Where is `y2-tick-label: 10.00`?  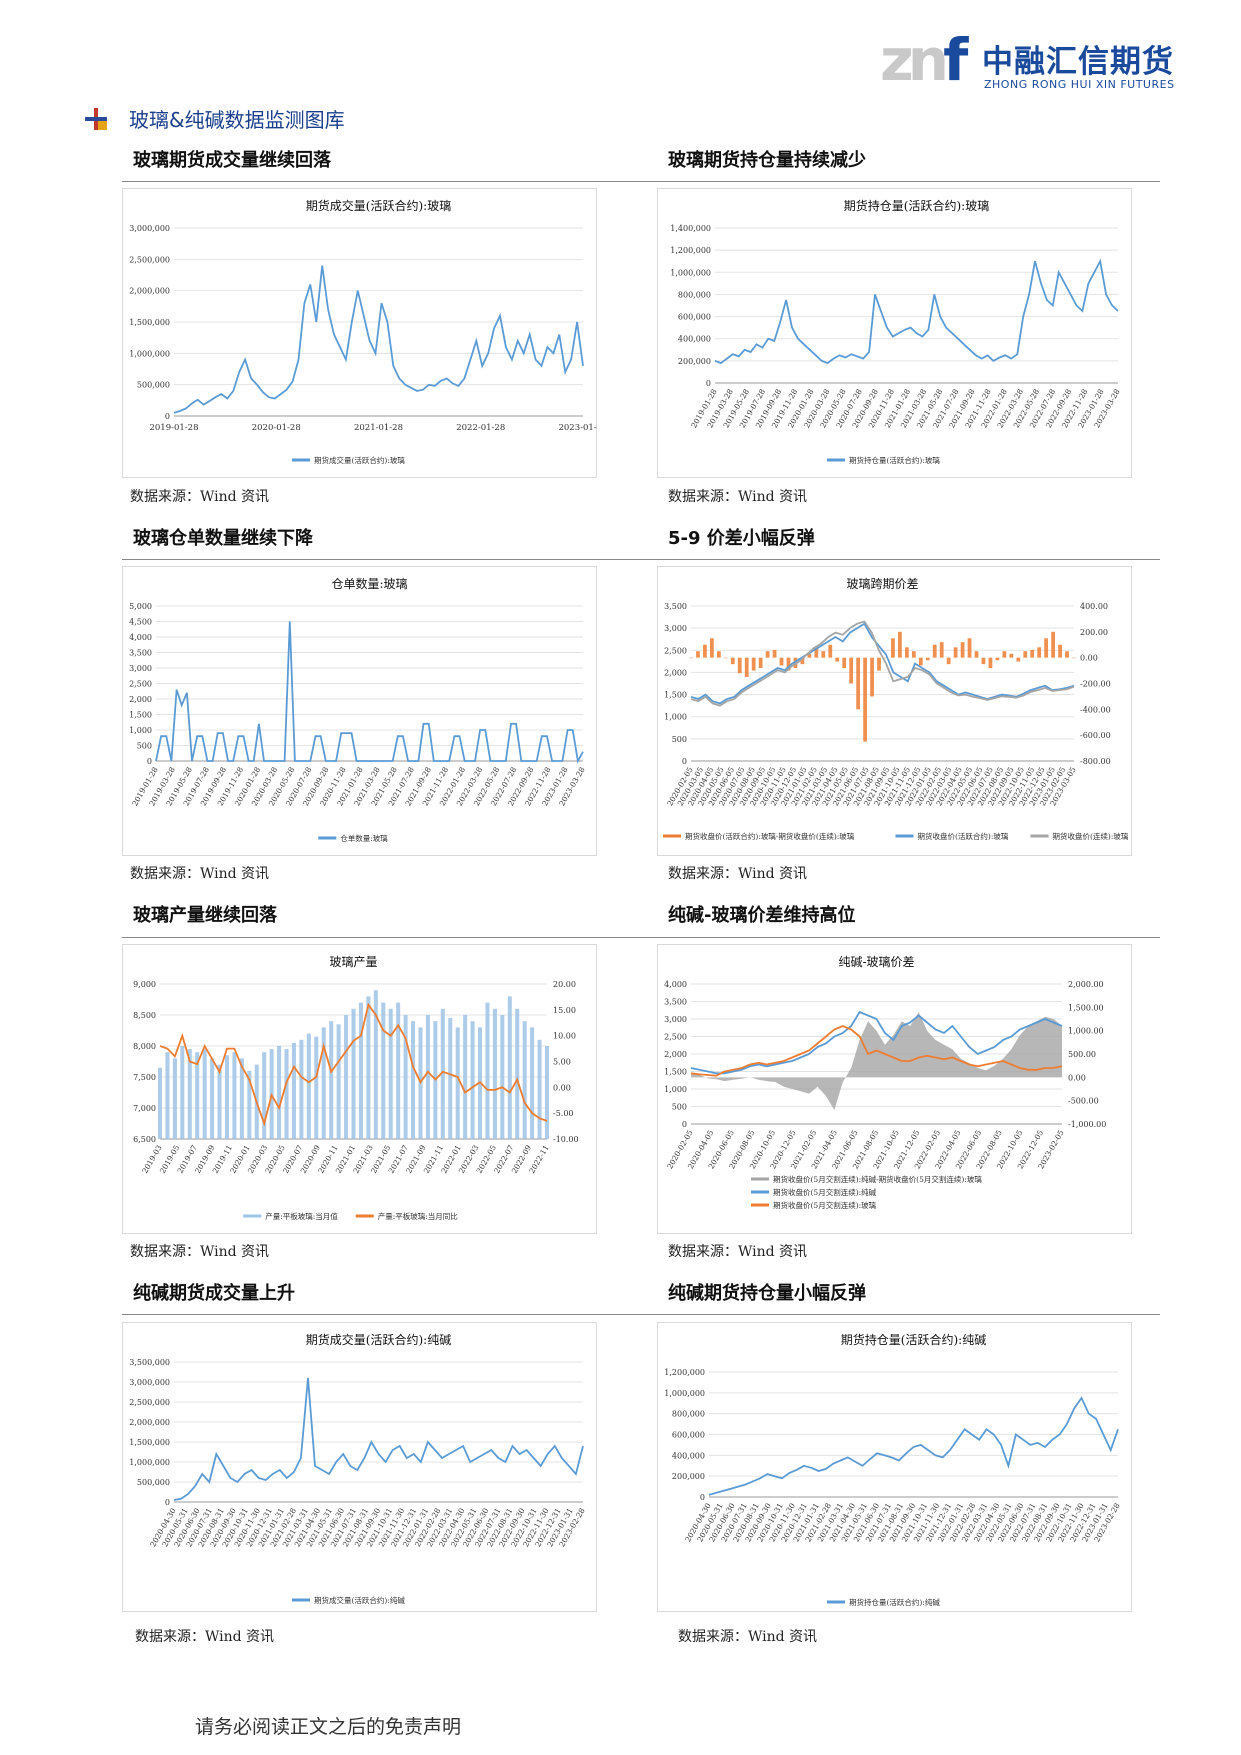
y2-tick-label: 10.00 is located at coordinates (564, 1036).